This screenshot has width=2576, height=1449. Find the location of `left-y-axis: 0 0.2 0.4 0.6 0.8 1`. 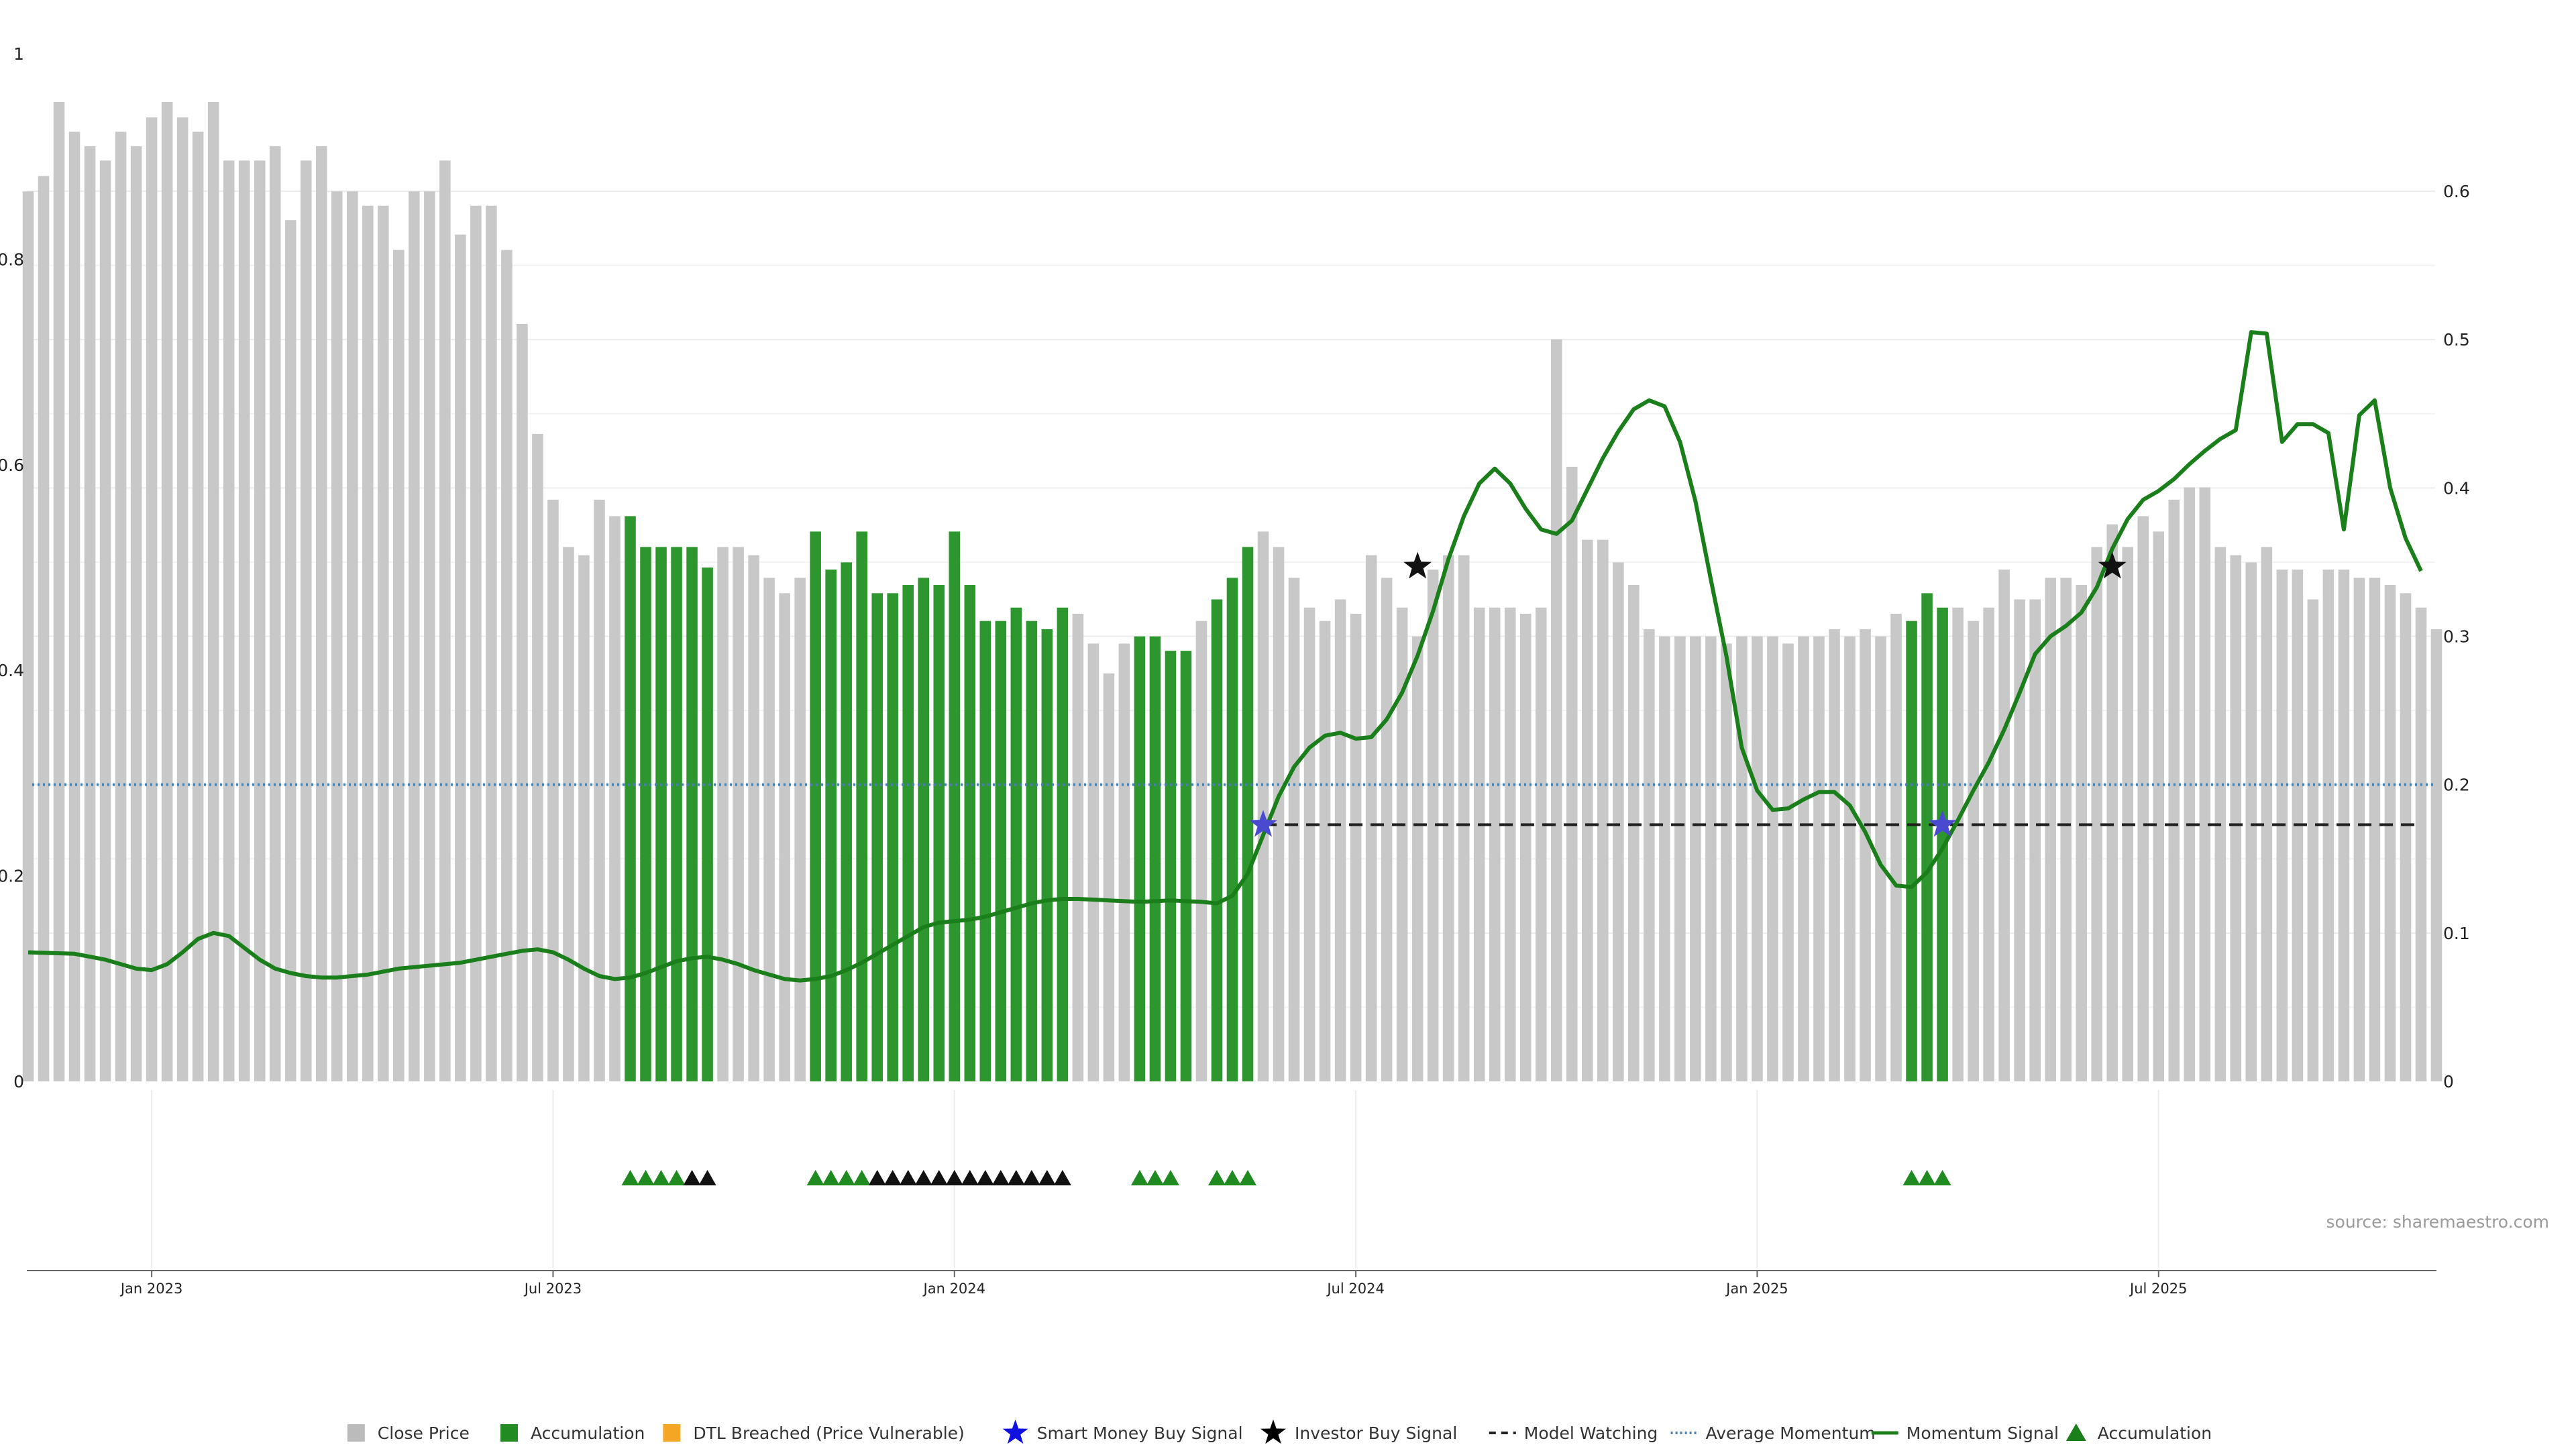

left-y-axis: 0 0.2 0.4 0.6 0.8 1 is located at coordinates (12, 567).